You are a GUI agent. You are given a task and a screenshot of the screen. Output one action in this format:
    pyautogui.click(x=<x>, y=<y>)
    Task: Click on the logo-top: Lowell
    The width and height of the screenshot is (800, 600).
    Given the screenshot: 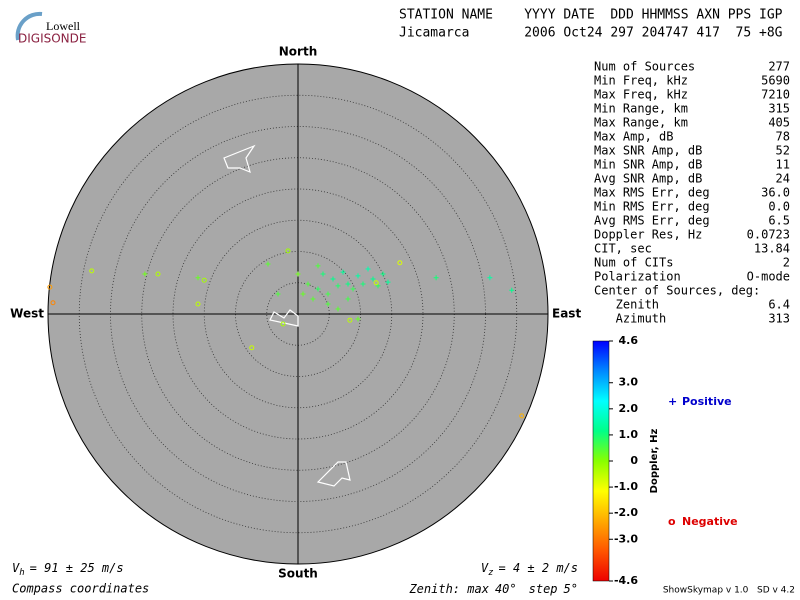 What is the action you would take?
    pyautogui.click(x=63, y=26)
    